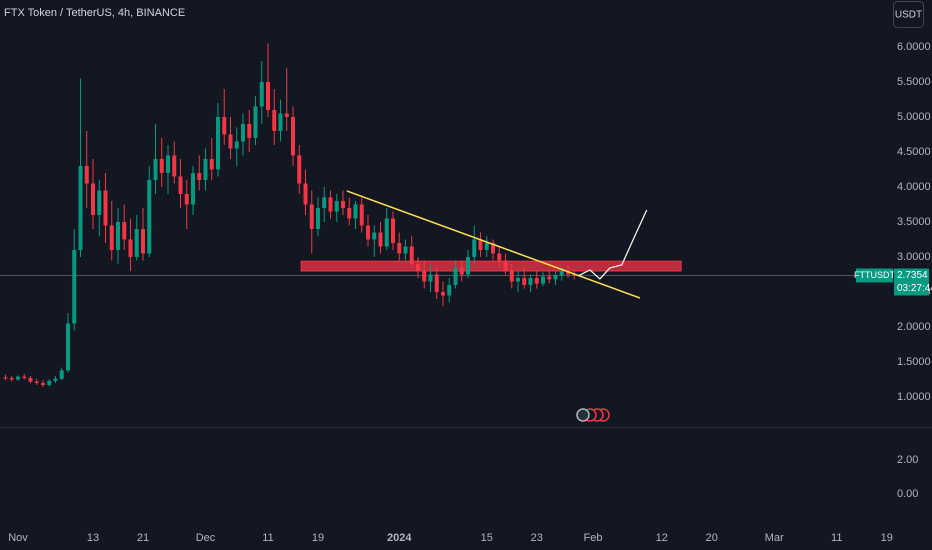 The width and height of the screenshot is (932, 550). I want to click on y-tick-label: 2.00, so click(907, 460).